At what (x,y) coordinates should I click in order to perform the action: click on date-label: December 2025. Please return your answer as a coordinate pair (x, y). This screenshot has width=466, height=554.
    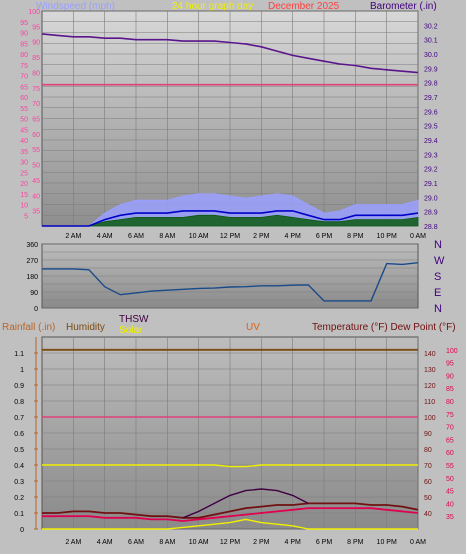
    Looking at the image, I should click on (304, 6).